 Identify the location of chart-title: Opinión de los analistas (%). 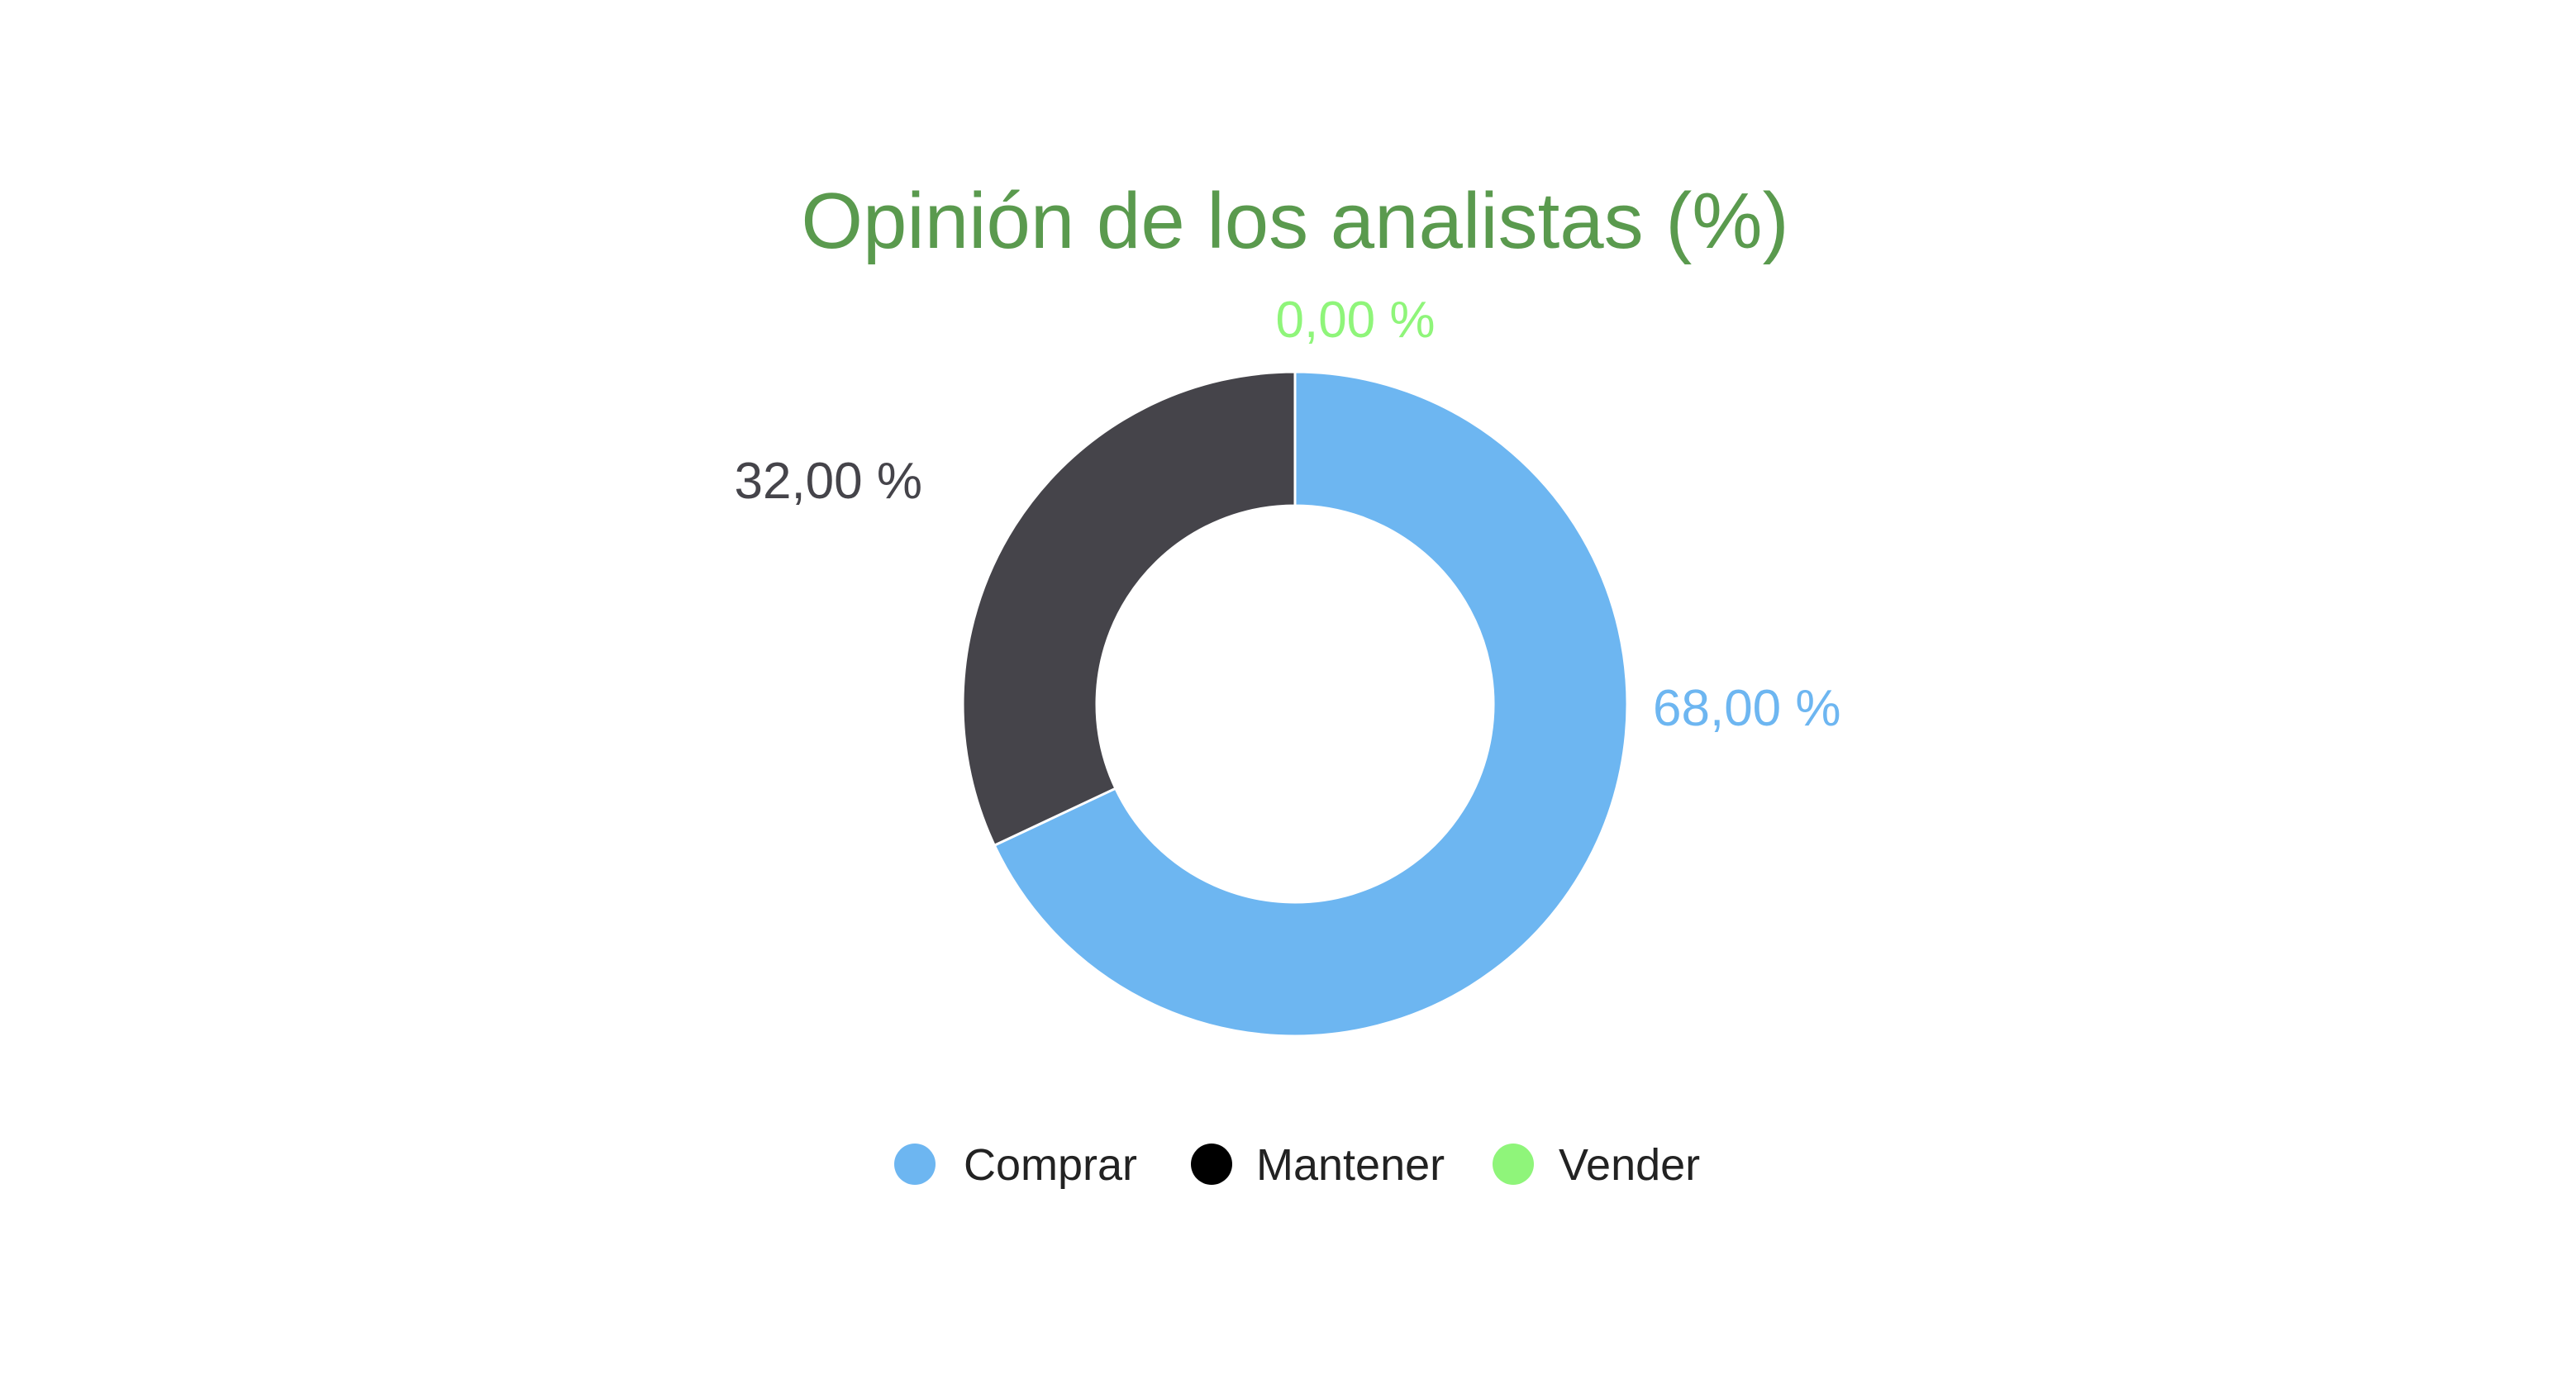
(1294, 221).